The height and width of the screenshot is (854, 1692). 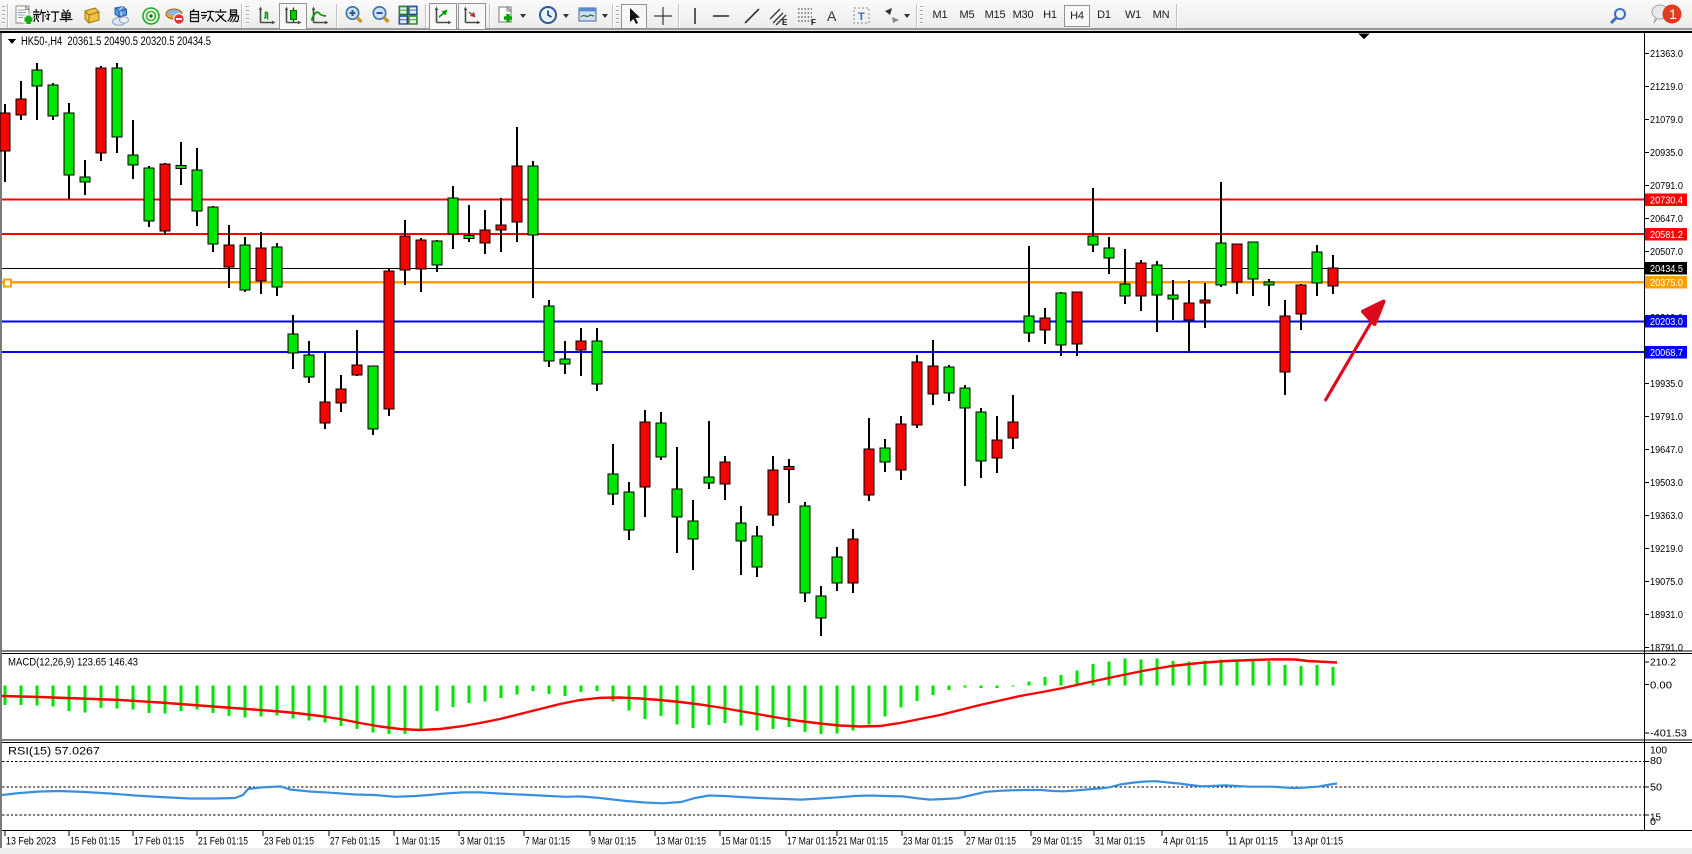 What do you see at coordinates (1253, 842) in the screenshot?
I see `svg-text: 11 Apr 01:15` at bounding box center [1253, 842].